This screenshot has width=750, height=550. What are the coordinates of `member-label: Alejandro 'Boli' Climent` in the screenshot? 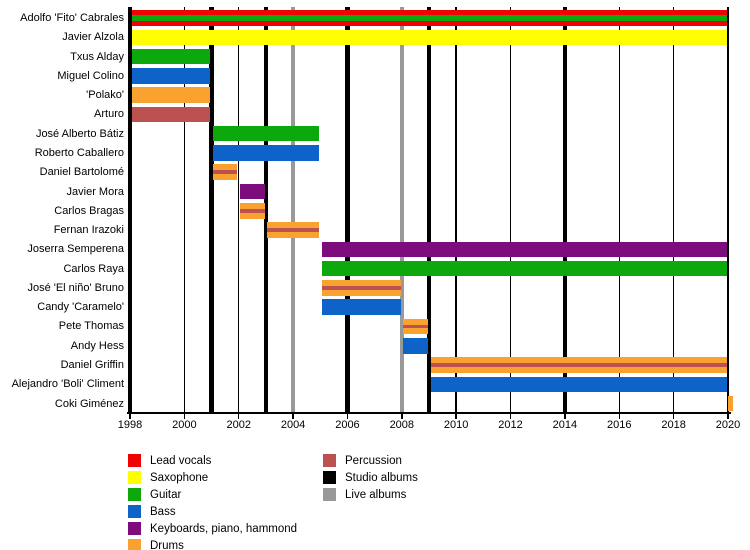 It's located at (67, 384).